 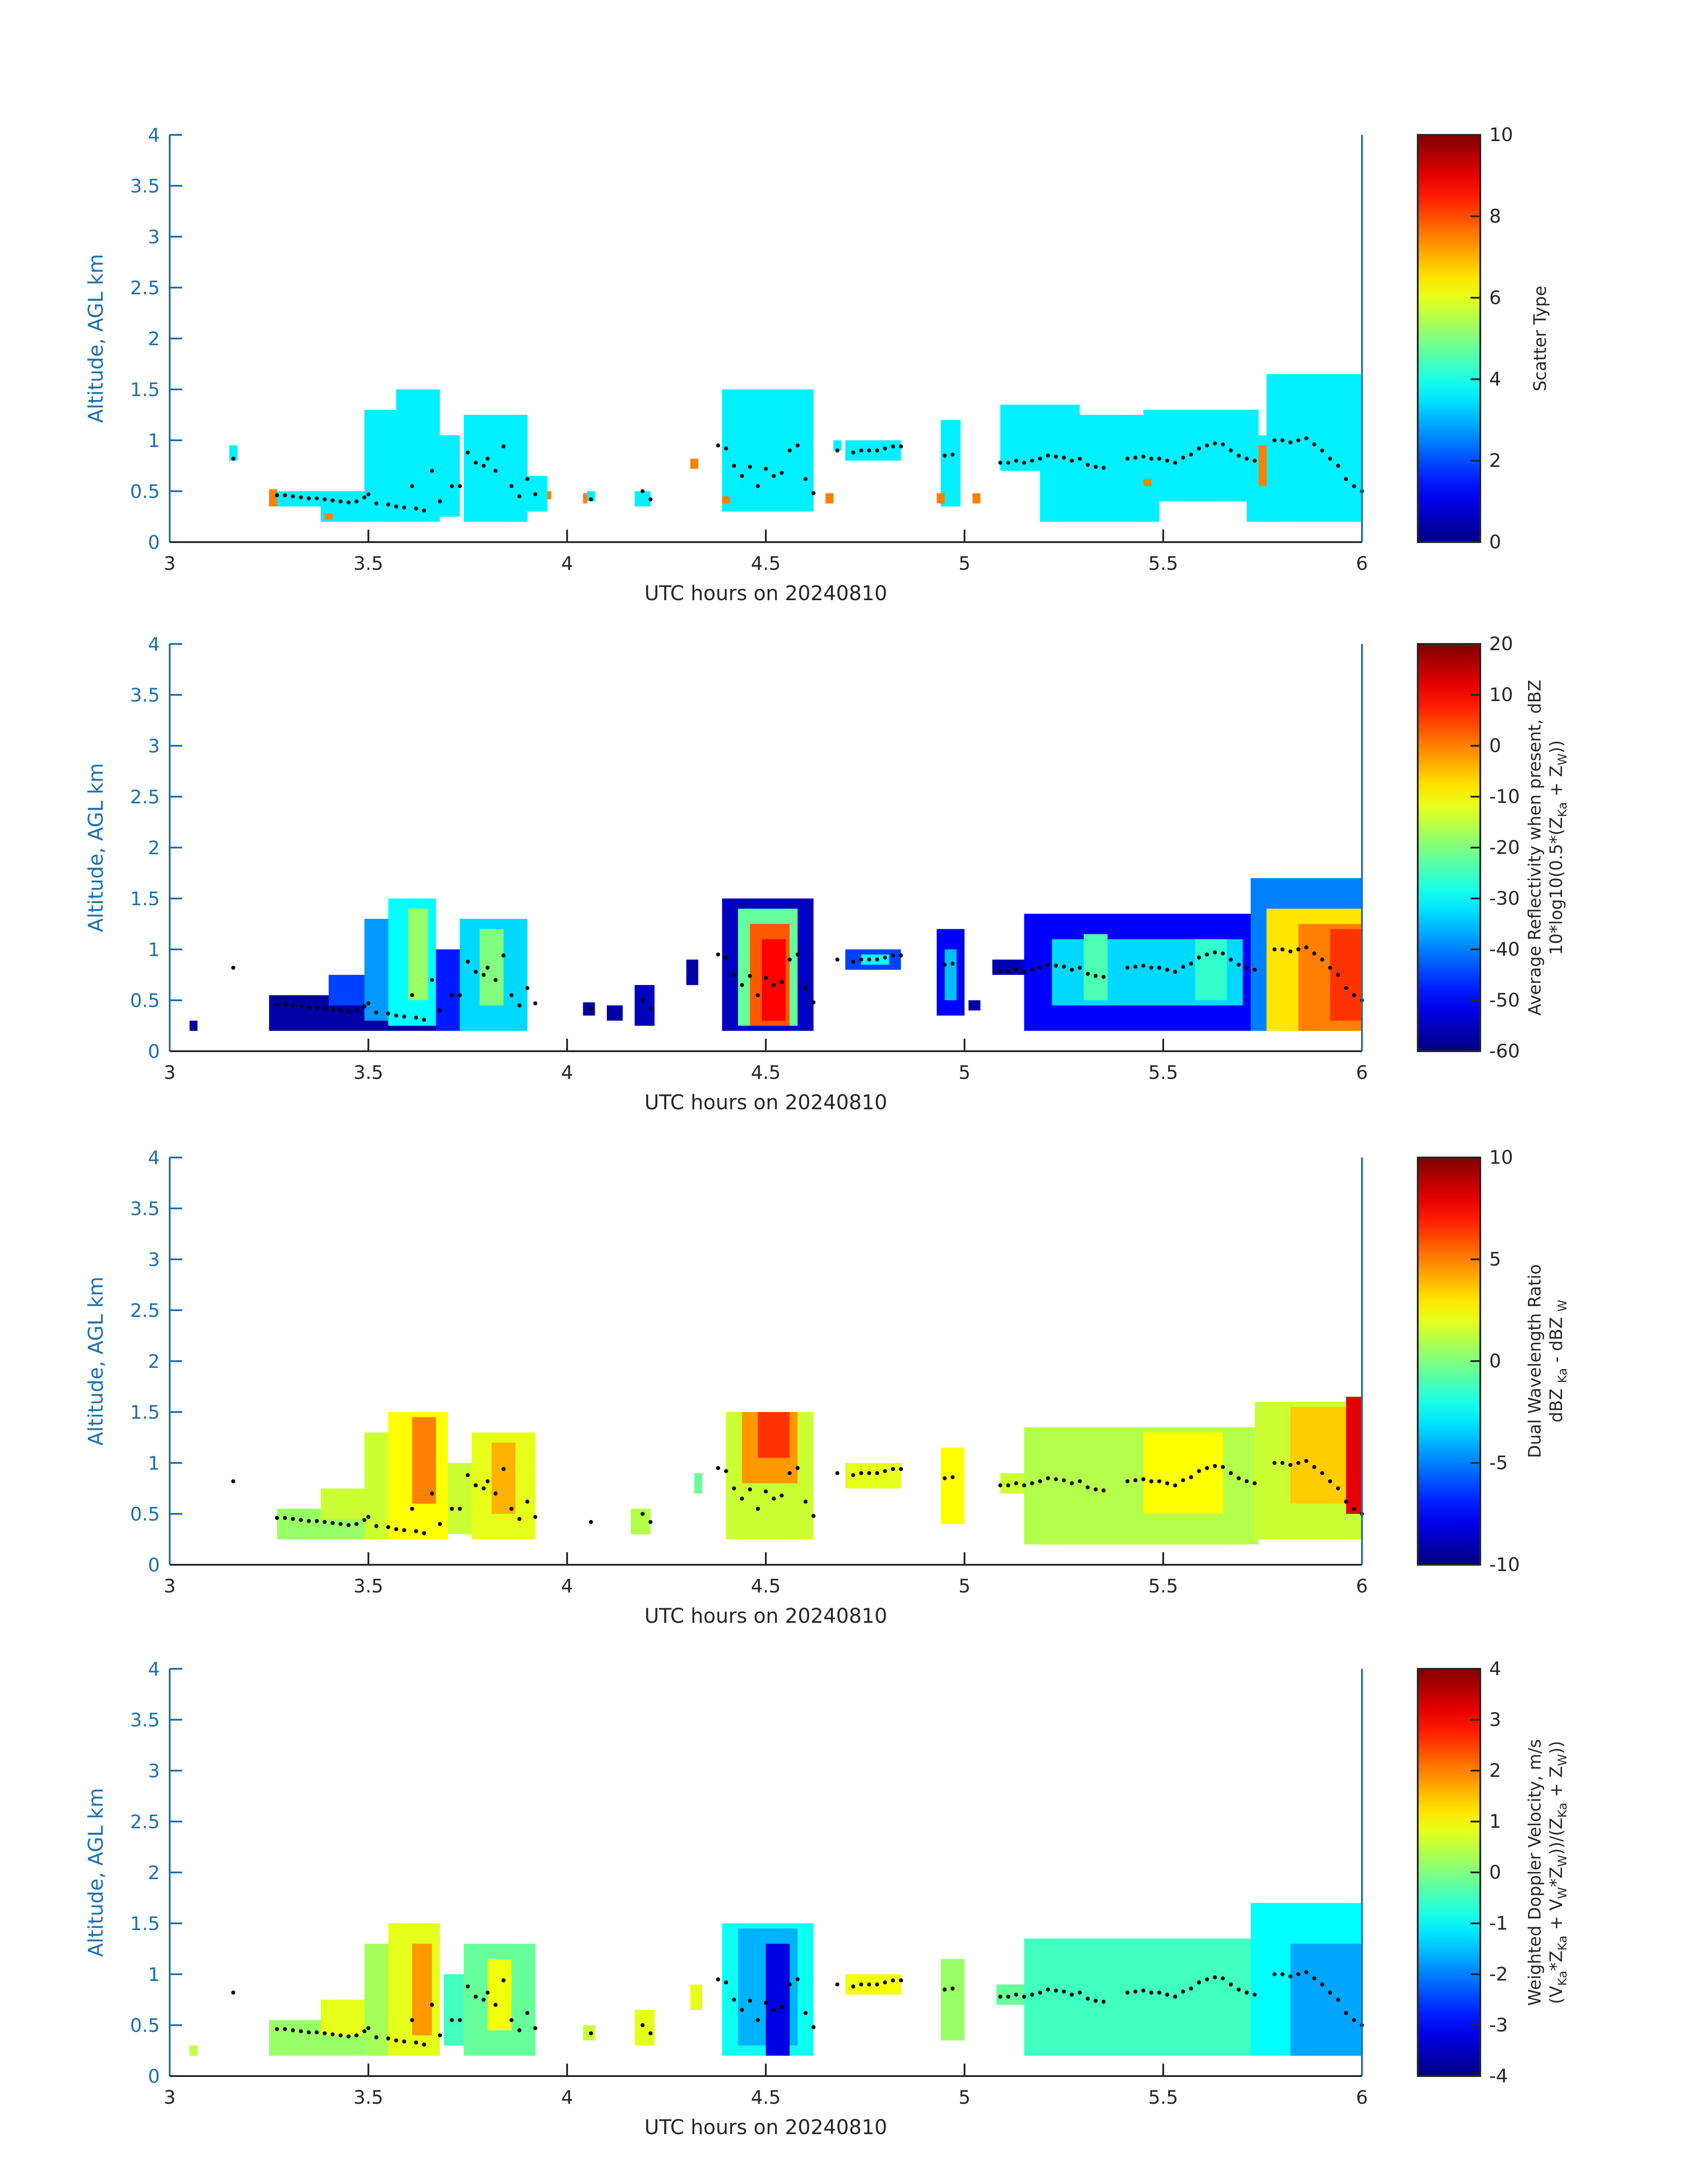 What do you see at coordinates (369, 1072) in the screenshot?
I see `x-tick-label: 3.5` at bounding box center [369, 1072].